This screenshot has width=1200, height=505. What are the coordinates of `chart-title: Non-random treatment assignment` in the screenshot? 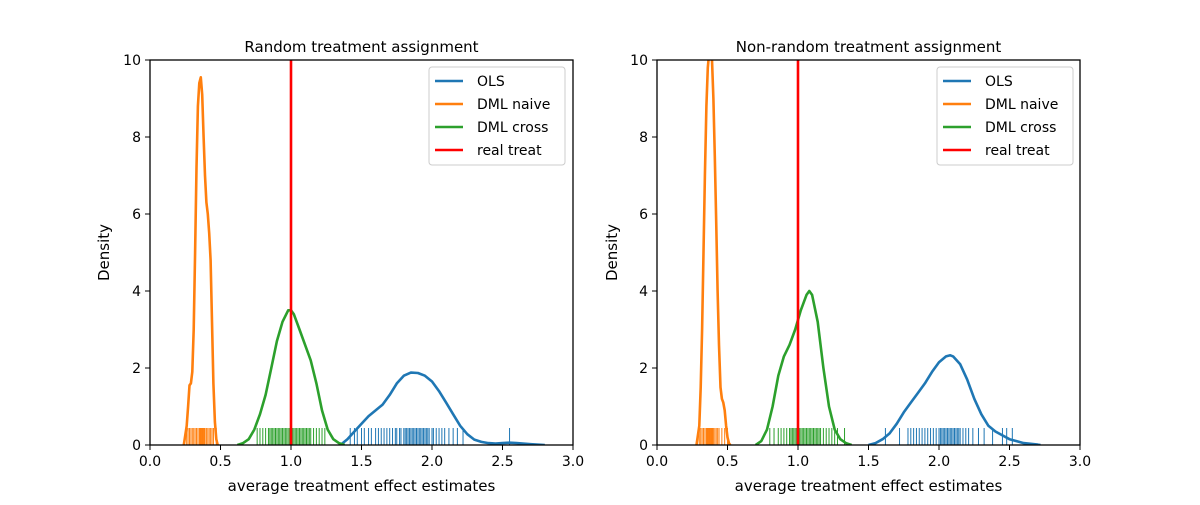 It's located at (869, 47).